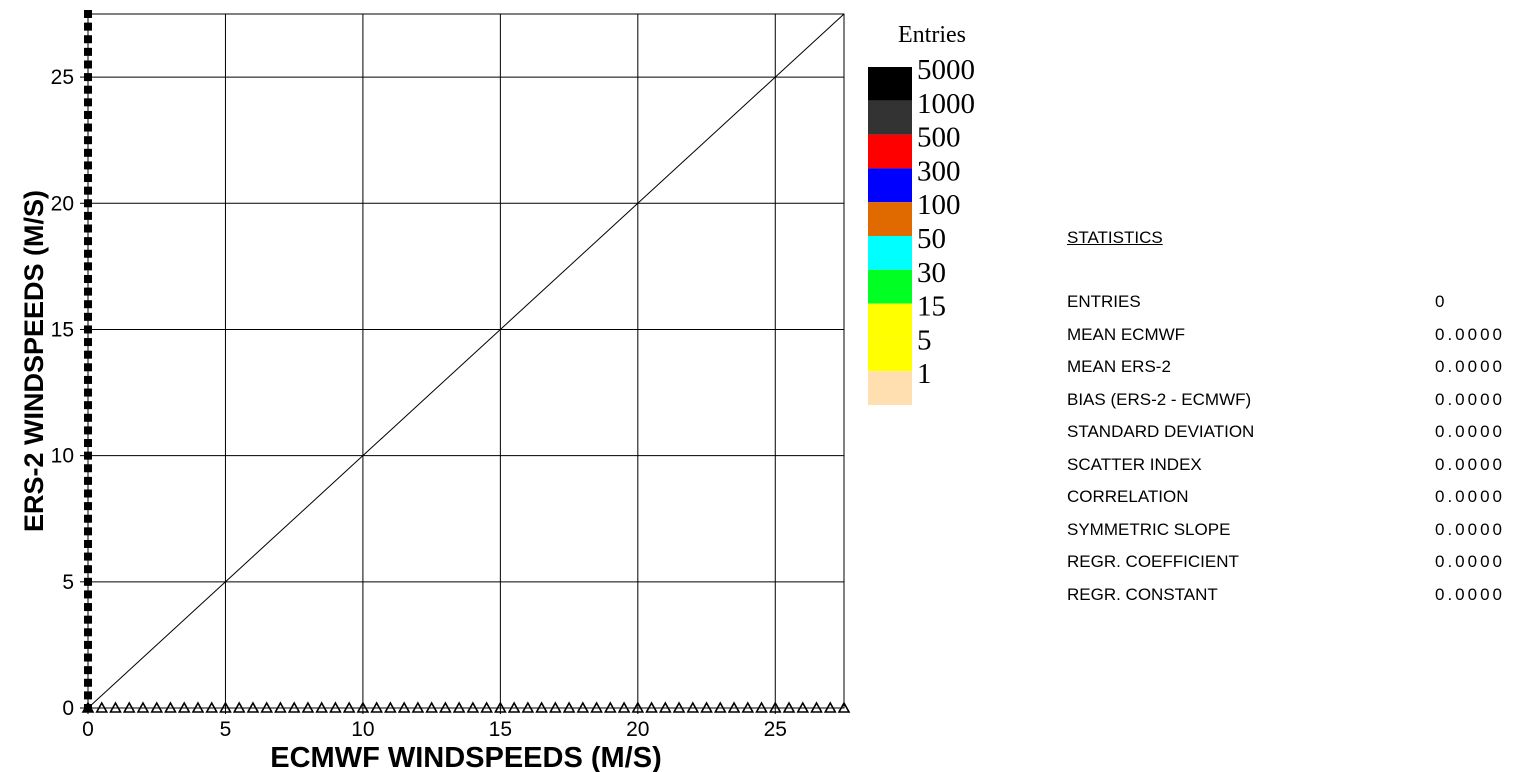 This screenshot has width=1519, height=772. What do you see at coordinates (466, 757) in the screenshot?
I see `x-axis-label: ECMWF WINDSPEEDS (M/S)` at bounding box center [466, 757].